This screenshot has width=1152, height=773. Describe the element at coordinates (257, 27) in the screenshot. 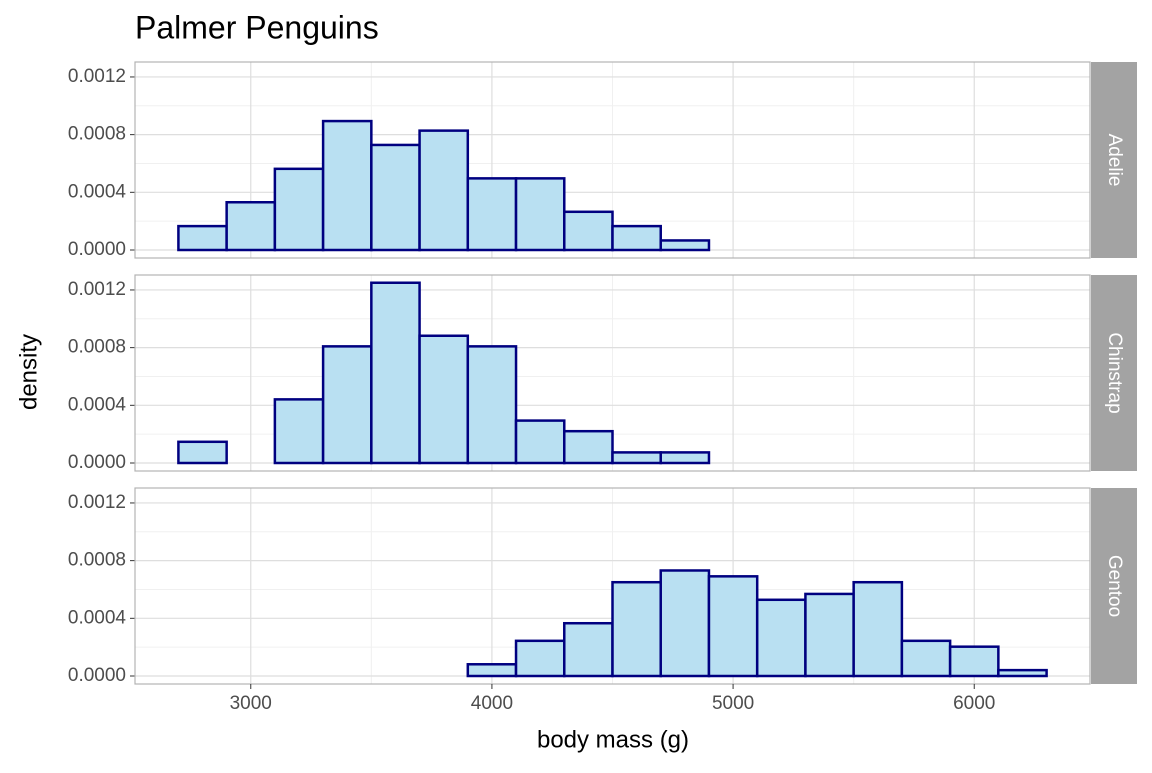

I see `chart-title: Palmer Penguins` at that location.